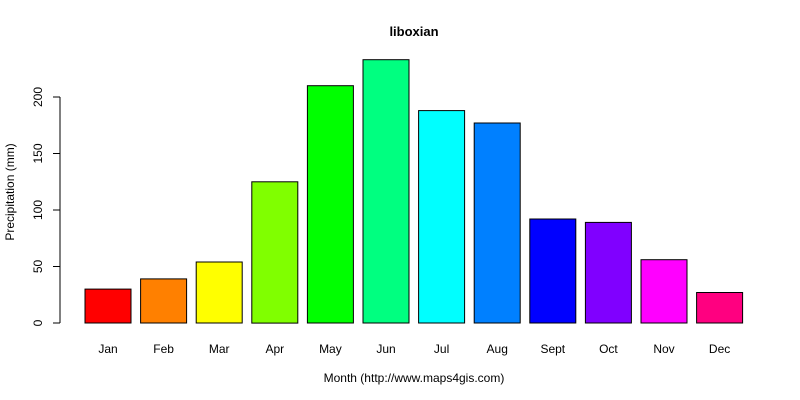  Describe the element at coordinates (441, 349) in the screenshot. I see `x-tick-label: Jul` at that location.